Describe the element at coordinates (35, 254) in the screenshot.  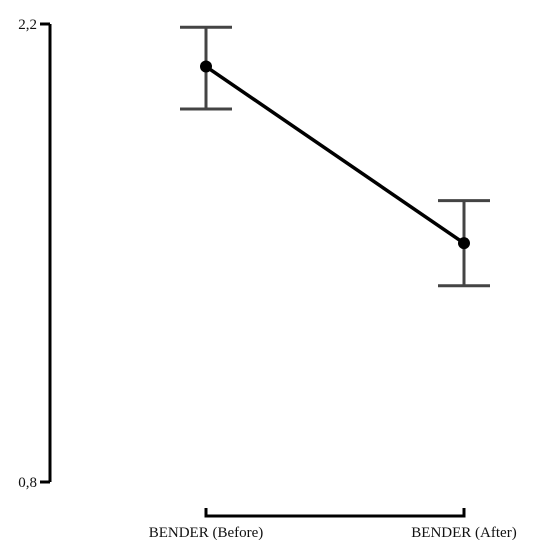
I see `y-axis: 0,8 2,2` at that location.